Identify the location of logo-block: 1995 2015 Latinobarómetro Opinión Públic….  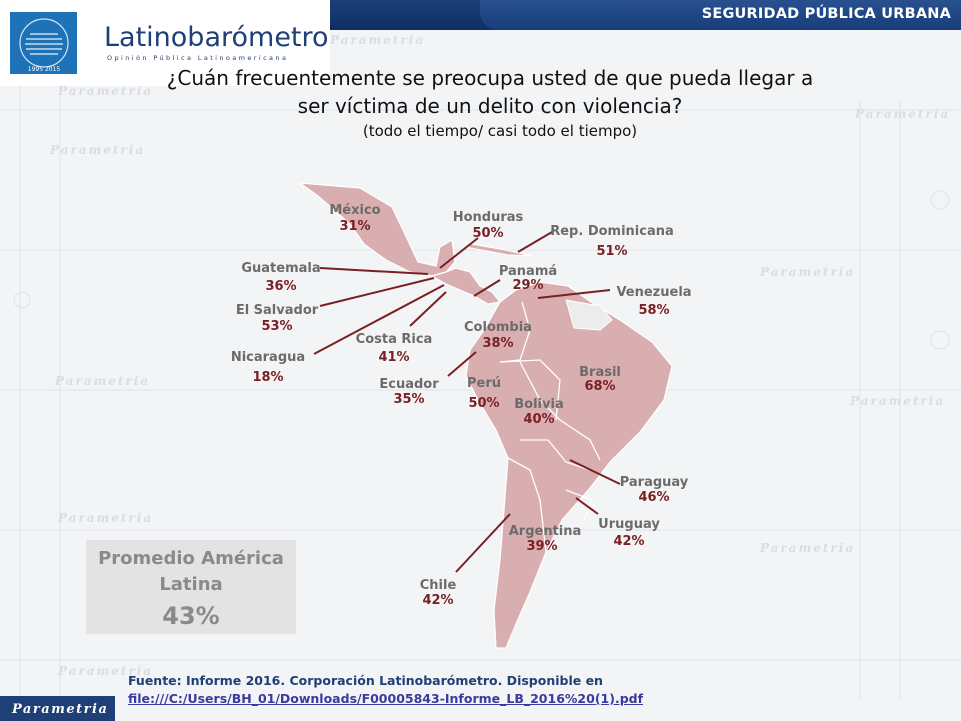
(165, 43).